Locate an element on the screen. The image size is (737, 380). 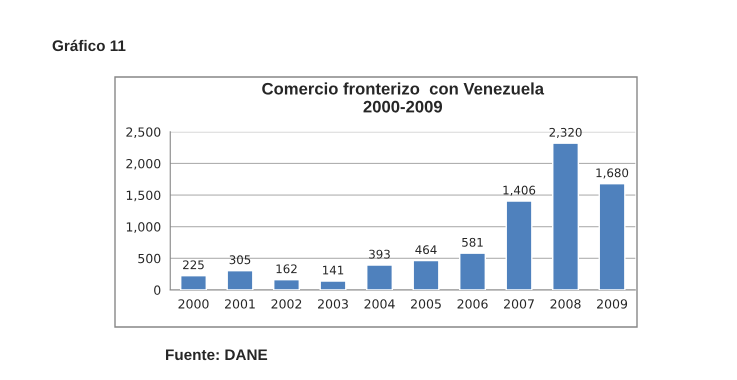
y-tick-label: 500 is located at coordinates (149, 259).